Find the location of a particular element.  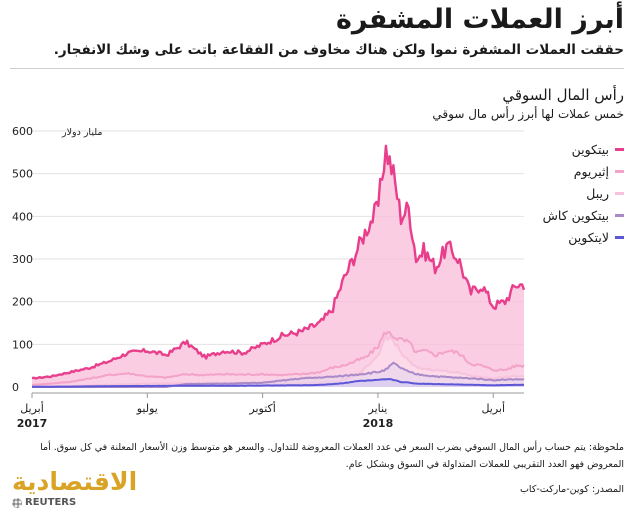

legend-label: إثيريوم is located at coordinates (591, 171).